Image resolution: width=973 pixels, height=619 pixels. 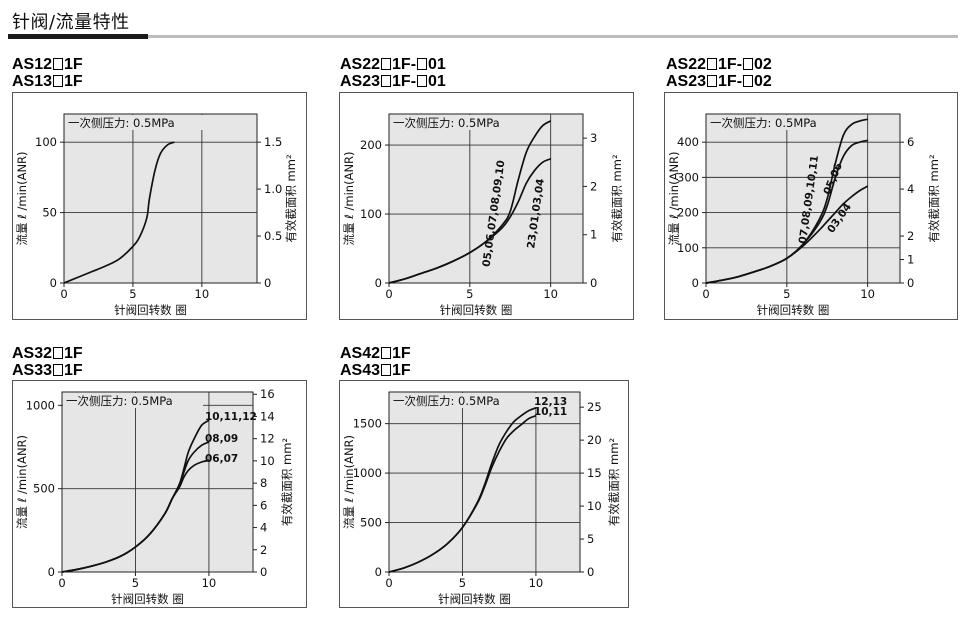 I want to click on y2-tick-label: 12, so click(x=267, y=439).